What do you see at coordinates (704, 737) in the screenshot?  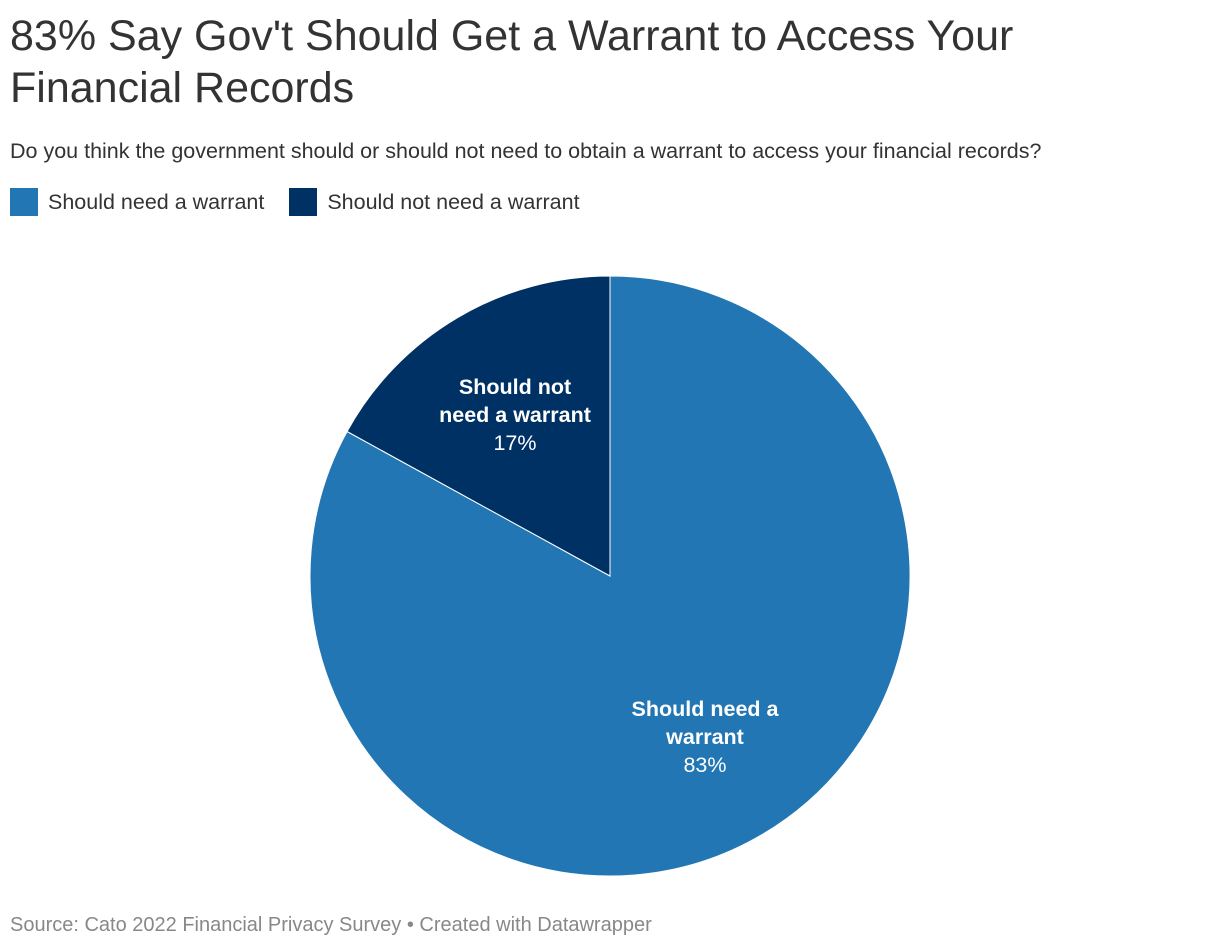 I see `slice-label-should-need-line2: warrant` at bounding box center [704, 737].